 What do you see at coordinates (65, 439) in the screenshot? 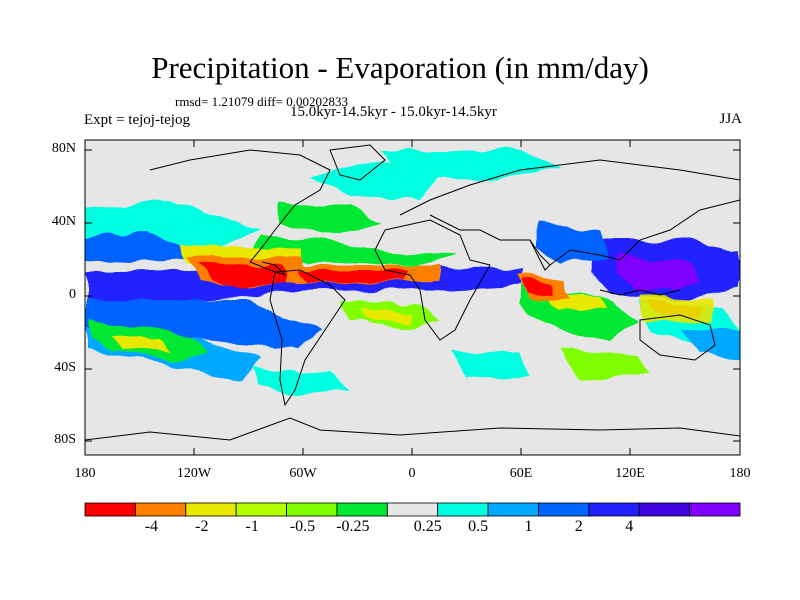
I see `lat-label-80s: 80S` at bounding box center [65, 439].